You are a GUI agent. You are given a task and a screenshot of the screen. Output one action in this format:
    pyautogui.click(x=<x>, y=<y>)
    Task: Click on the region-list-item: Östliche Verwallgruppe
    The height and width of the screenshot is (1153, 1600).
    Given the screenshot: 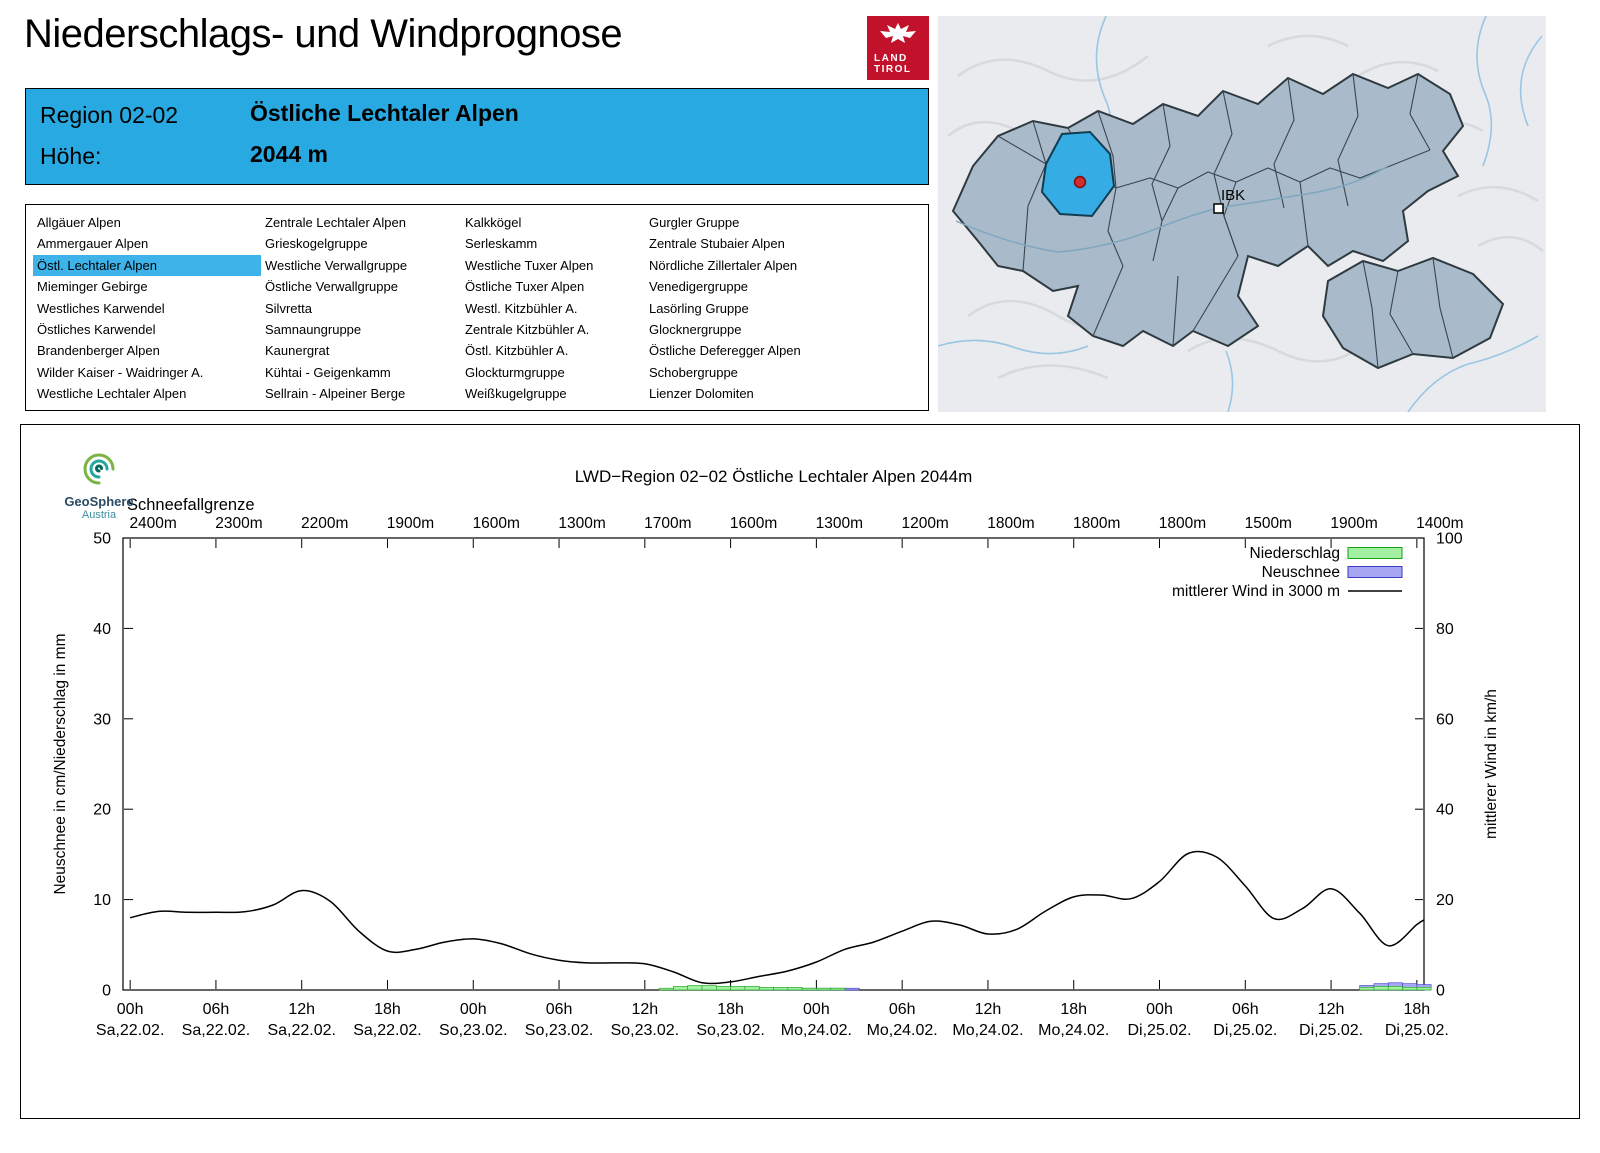 What is the action you would take?
    pyautogui.click(x=331, y=287)
    